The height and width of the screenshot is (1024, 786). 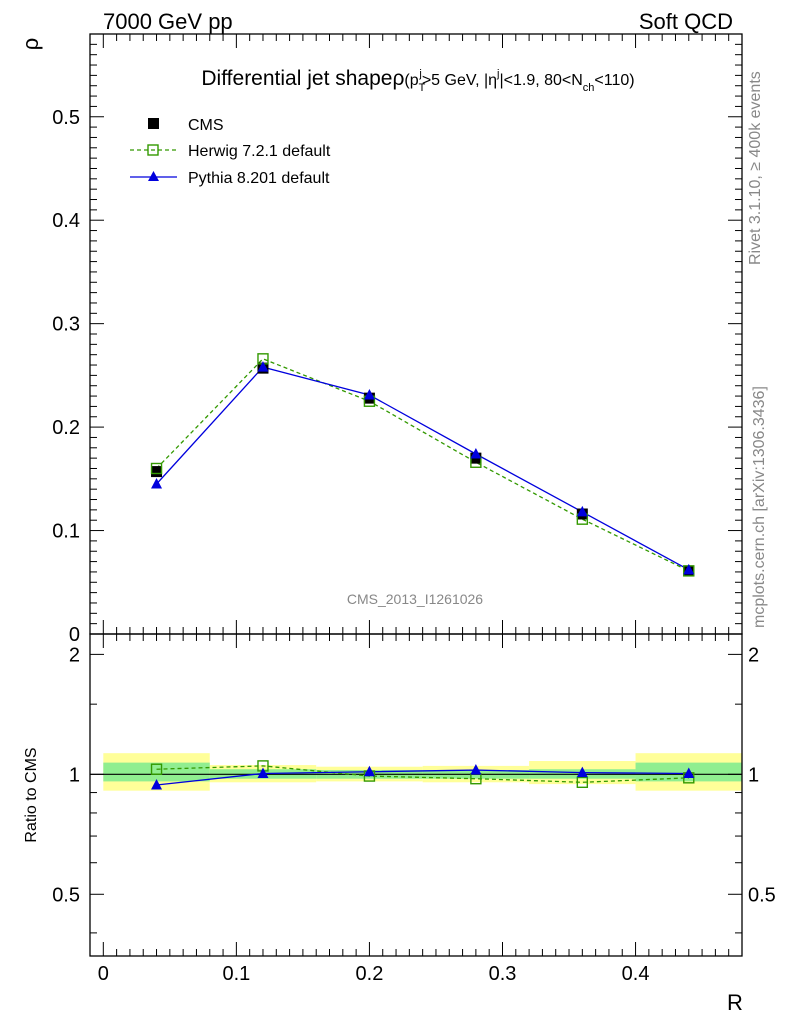 I want to click on x-axis-label: R, so click(x=735, y=1002).